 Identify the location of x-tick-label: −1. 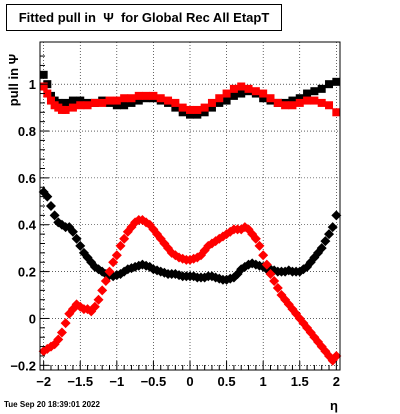
(116, 381).